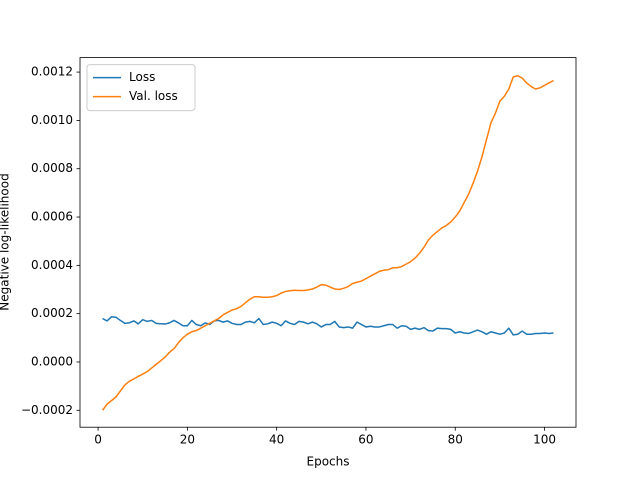  What do you see at coordinates (455, 440) in the screenshot?
I see `x-tick-label: 80` at bounding box center [455, 440].